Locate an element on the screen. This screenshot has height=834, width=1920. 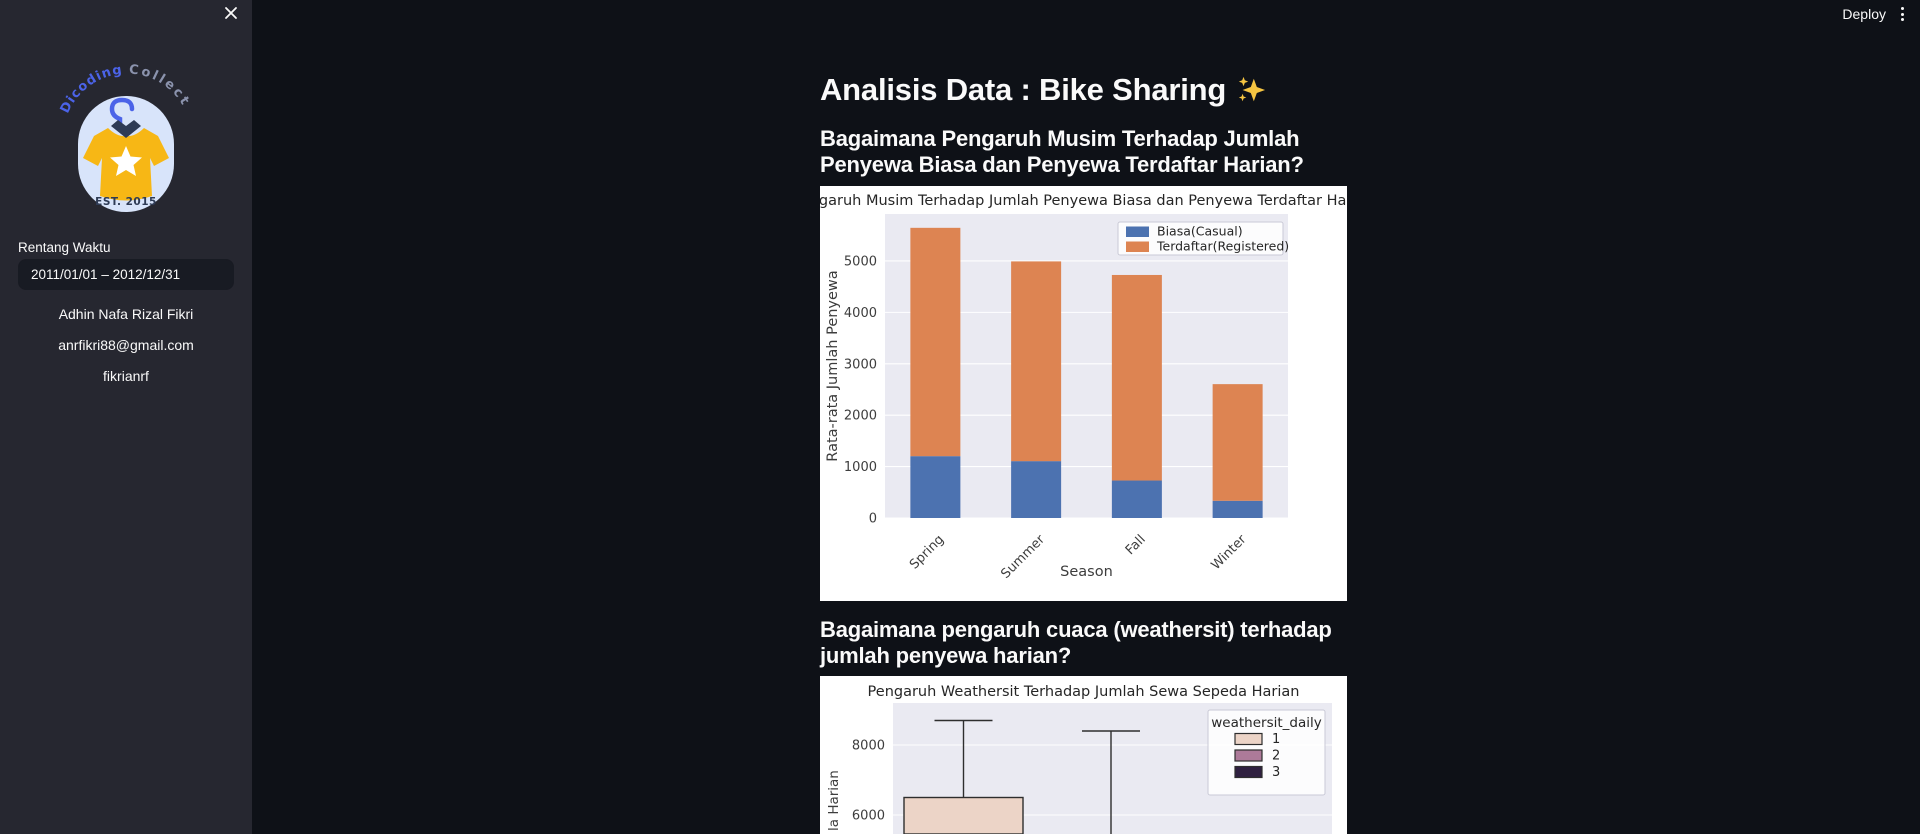
author-name: Adhin Nafa Rizal Fikri is located at coordinates (126, 314).